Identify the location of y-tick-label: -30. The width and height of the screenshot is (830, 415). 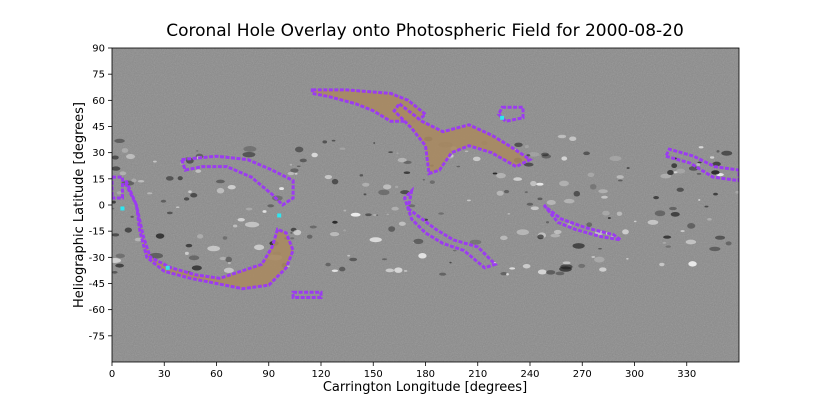
(97, 258).